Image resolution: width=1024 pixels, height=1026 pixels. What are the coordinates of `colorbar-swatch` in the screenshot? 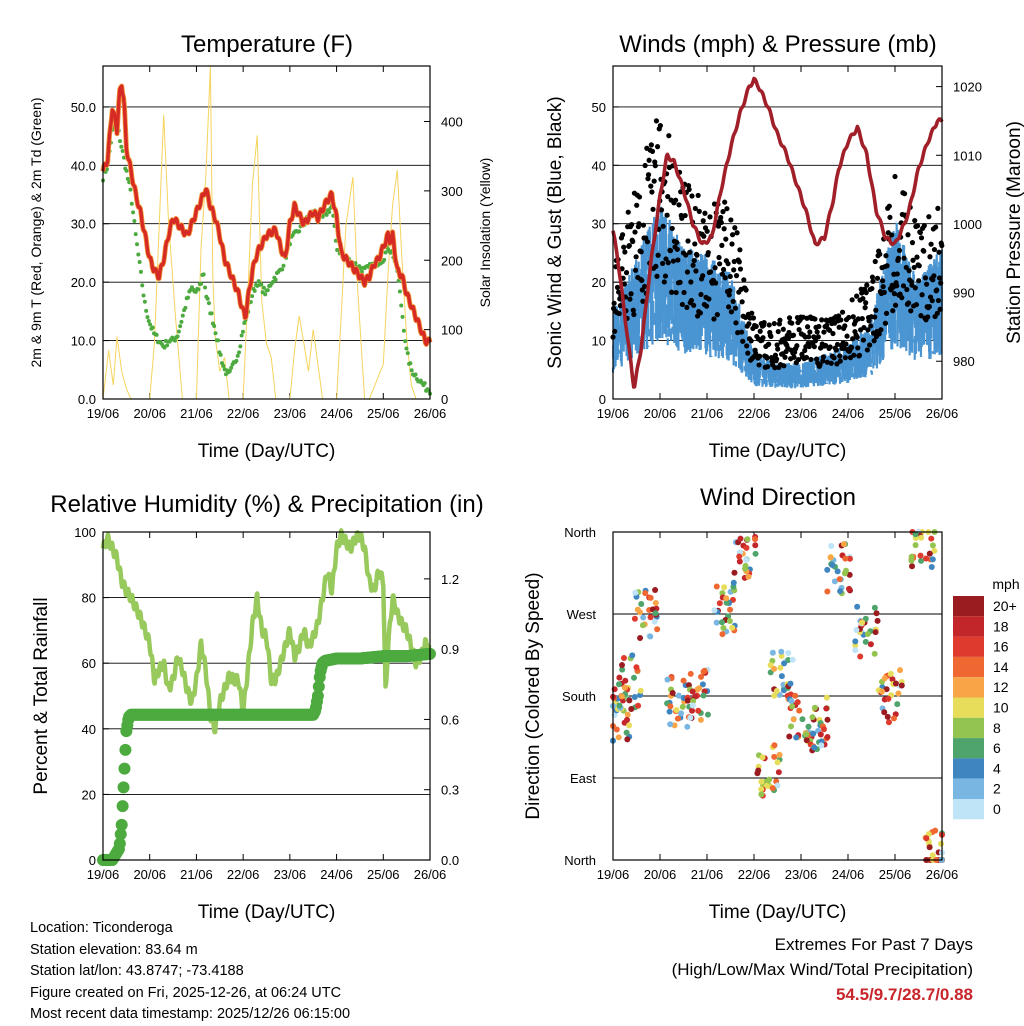 It's located at (968, 707).